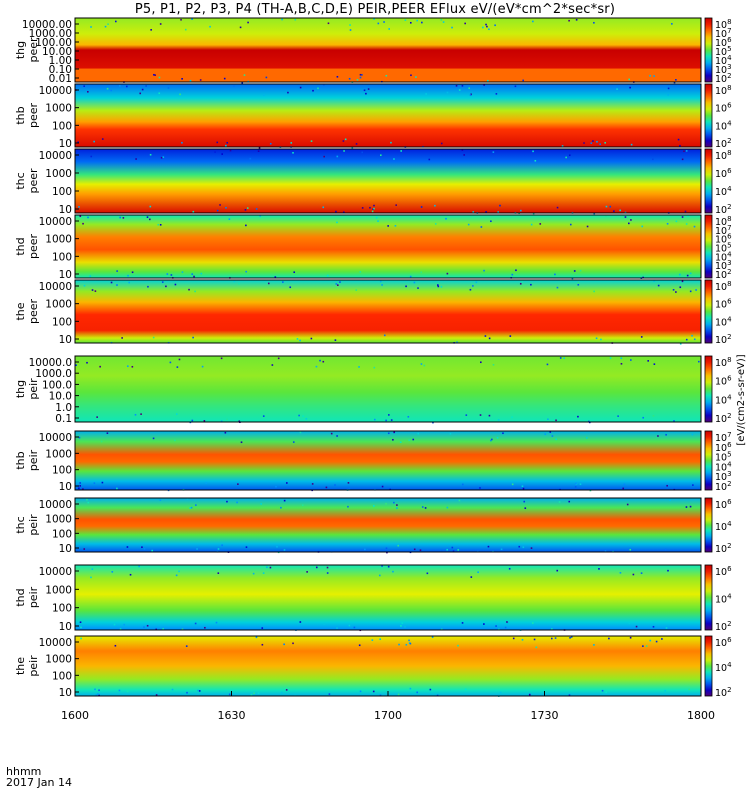  What do you see at coordinates (60, 61) in the screenshot?
I see `y-tick-label: 1.00` at bounding box center [60, 61].